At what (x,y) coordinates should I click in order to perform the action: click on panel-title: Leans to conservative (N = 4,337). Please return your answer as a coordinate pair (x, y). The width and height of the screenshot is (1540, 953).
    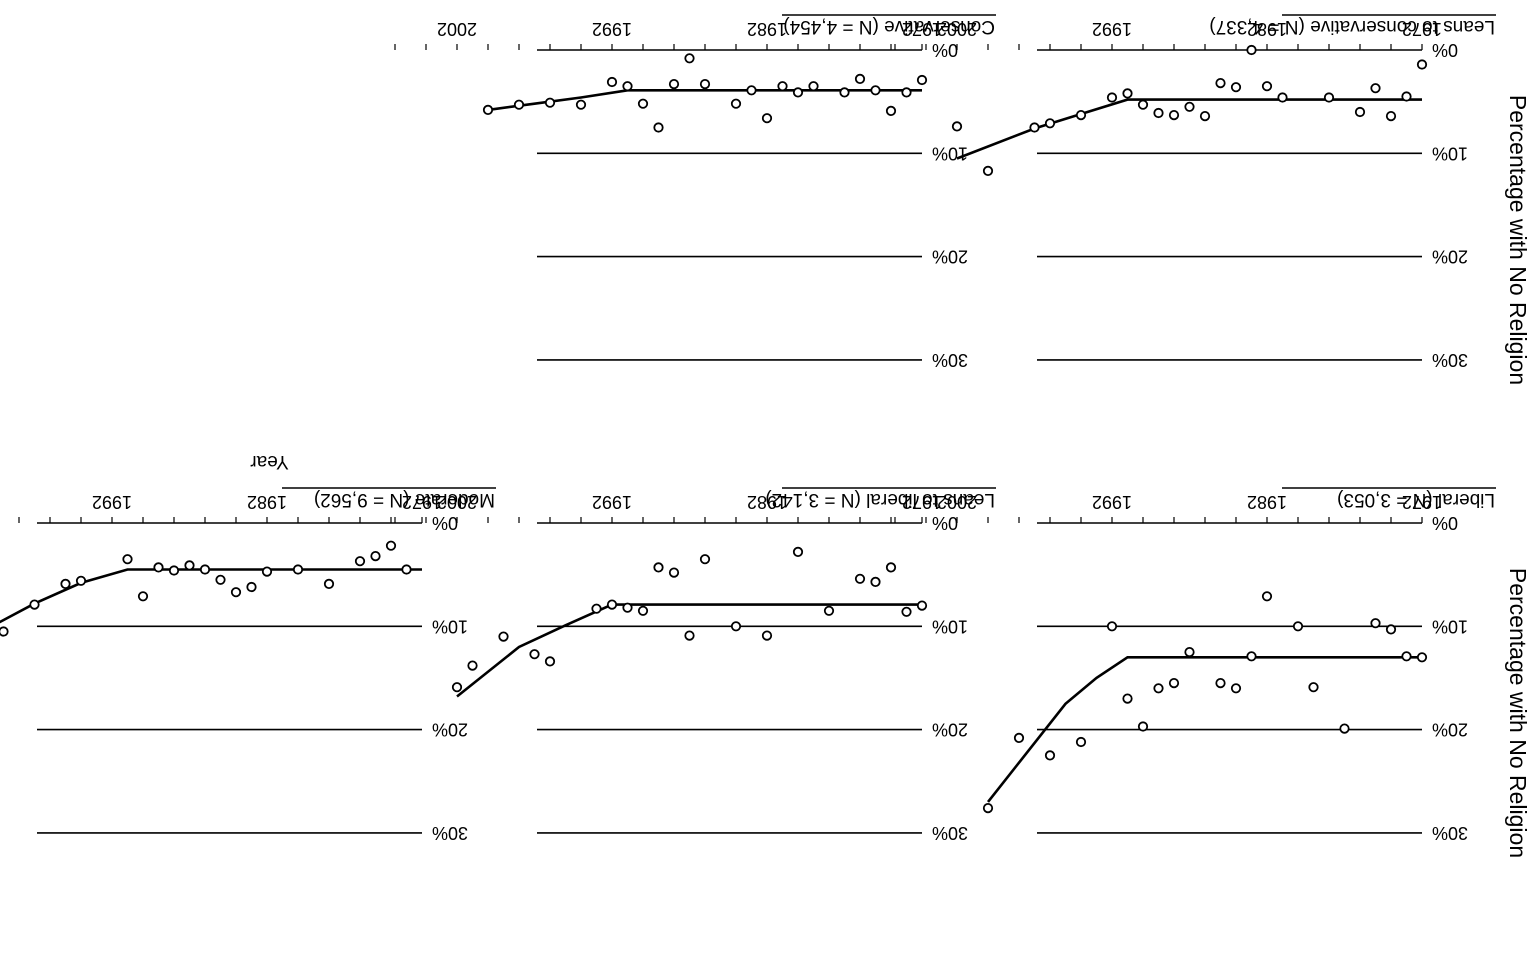
    Looking at the image, I should click on (1352, 26).